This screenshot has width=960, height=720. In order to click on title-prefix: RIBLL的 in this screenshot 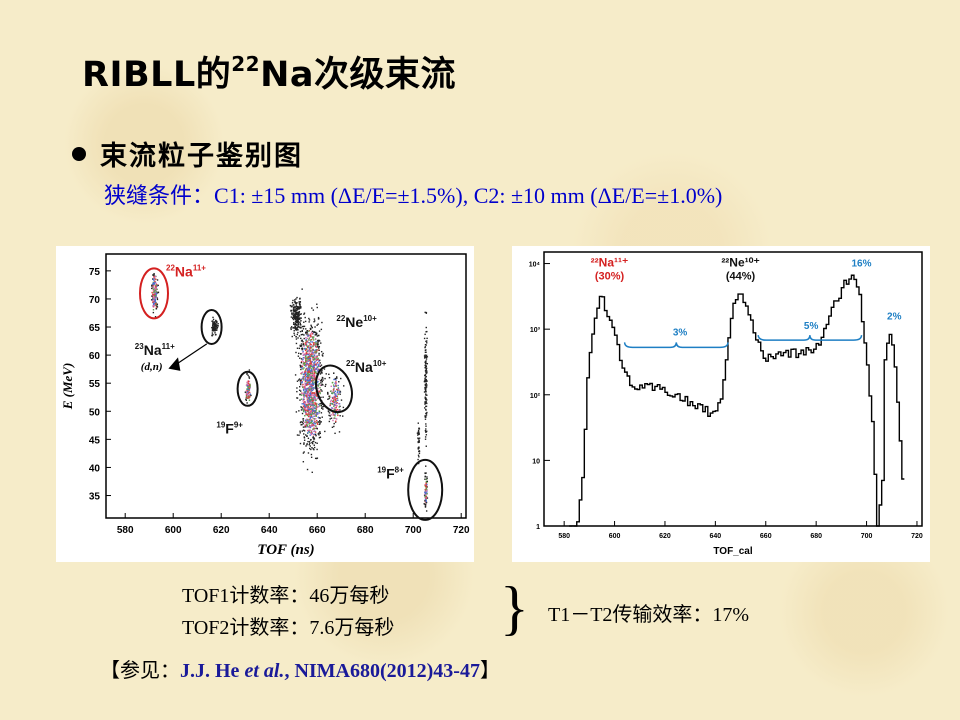, I will do `click(157, 75)`.